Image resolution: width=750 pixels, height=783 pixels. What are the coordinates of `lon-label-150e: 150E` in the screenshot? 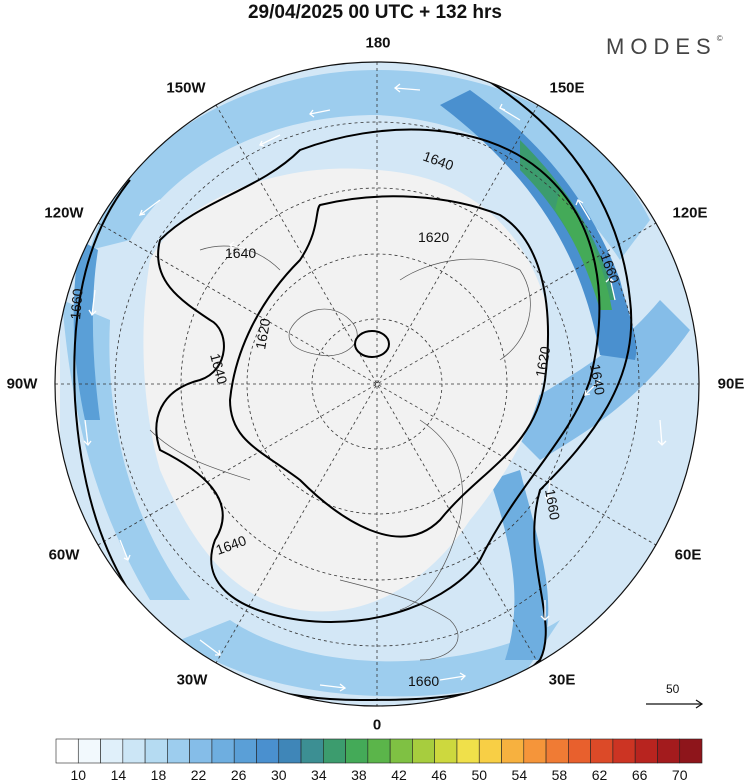 It's located at (567, 88).